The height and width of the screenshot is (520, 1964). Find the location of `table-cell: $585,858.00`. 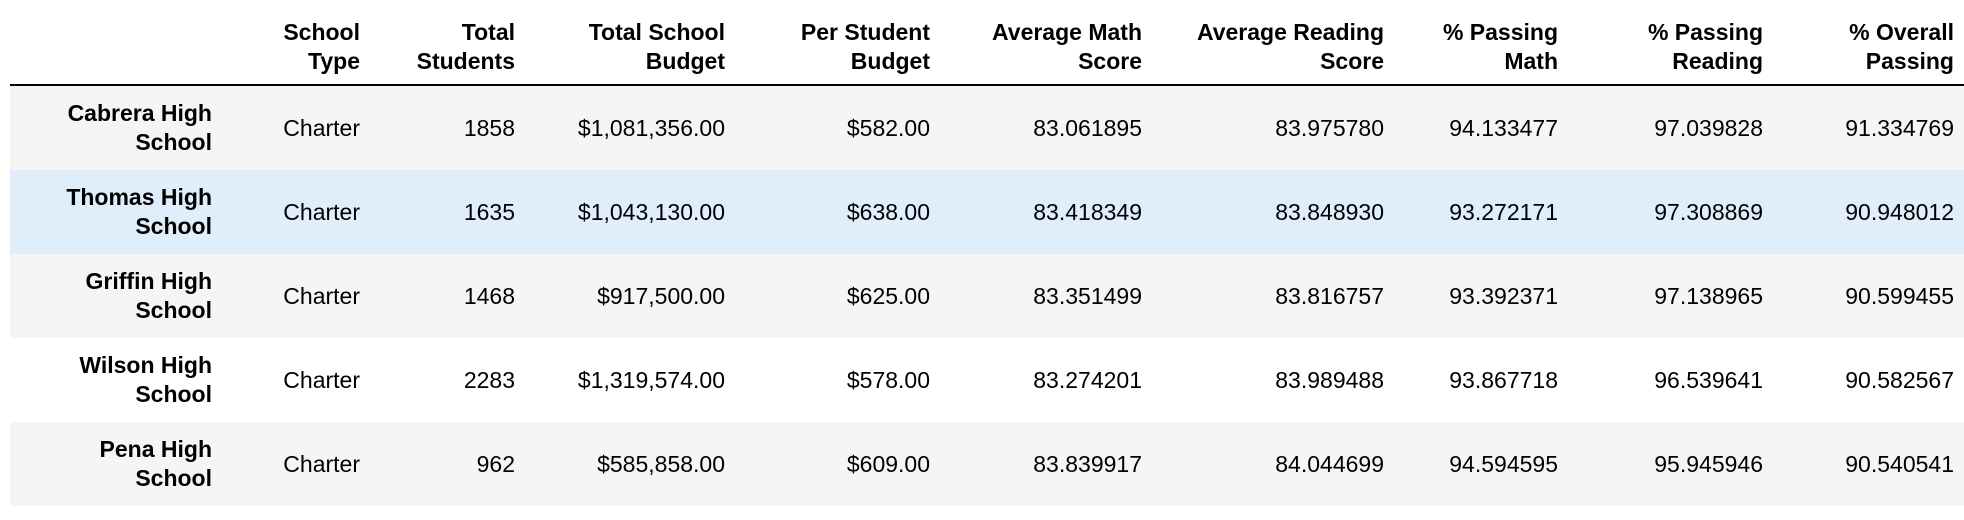

table-cell: $585,858.00 is located at coordinates (661, 463).